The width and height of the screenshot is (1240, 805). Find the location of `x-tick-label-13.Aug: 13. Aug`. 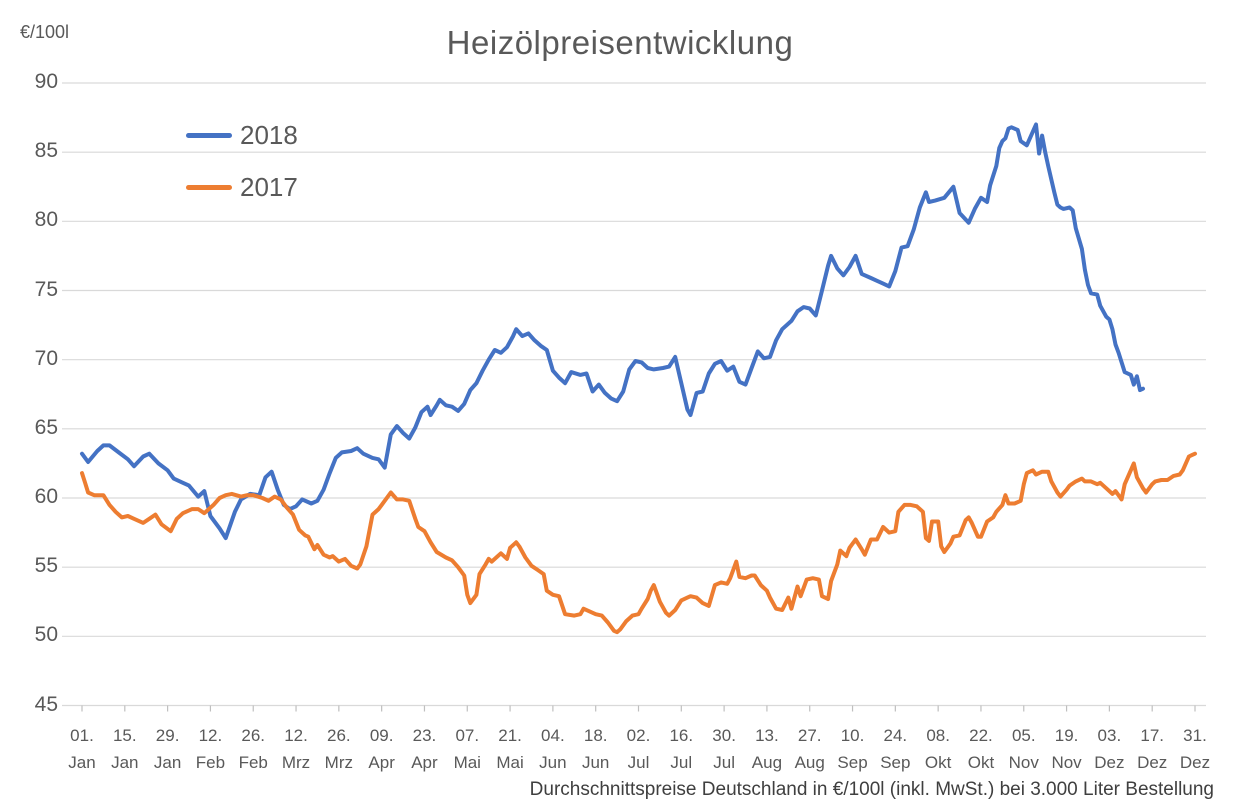

x-tick-label-13.Aug: 13. Aug is located at coordinates (767, 749).